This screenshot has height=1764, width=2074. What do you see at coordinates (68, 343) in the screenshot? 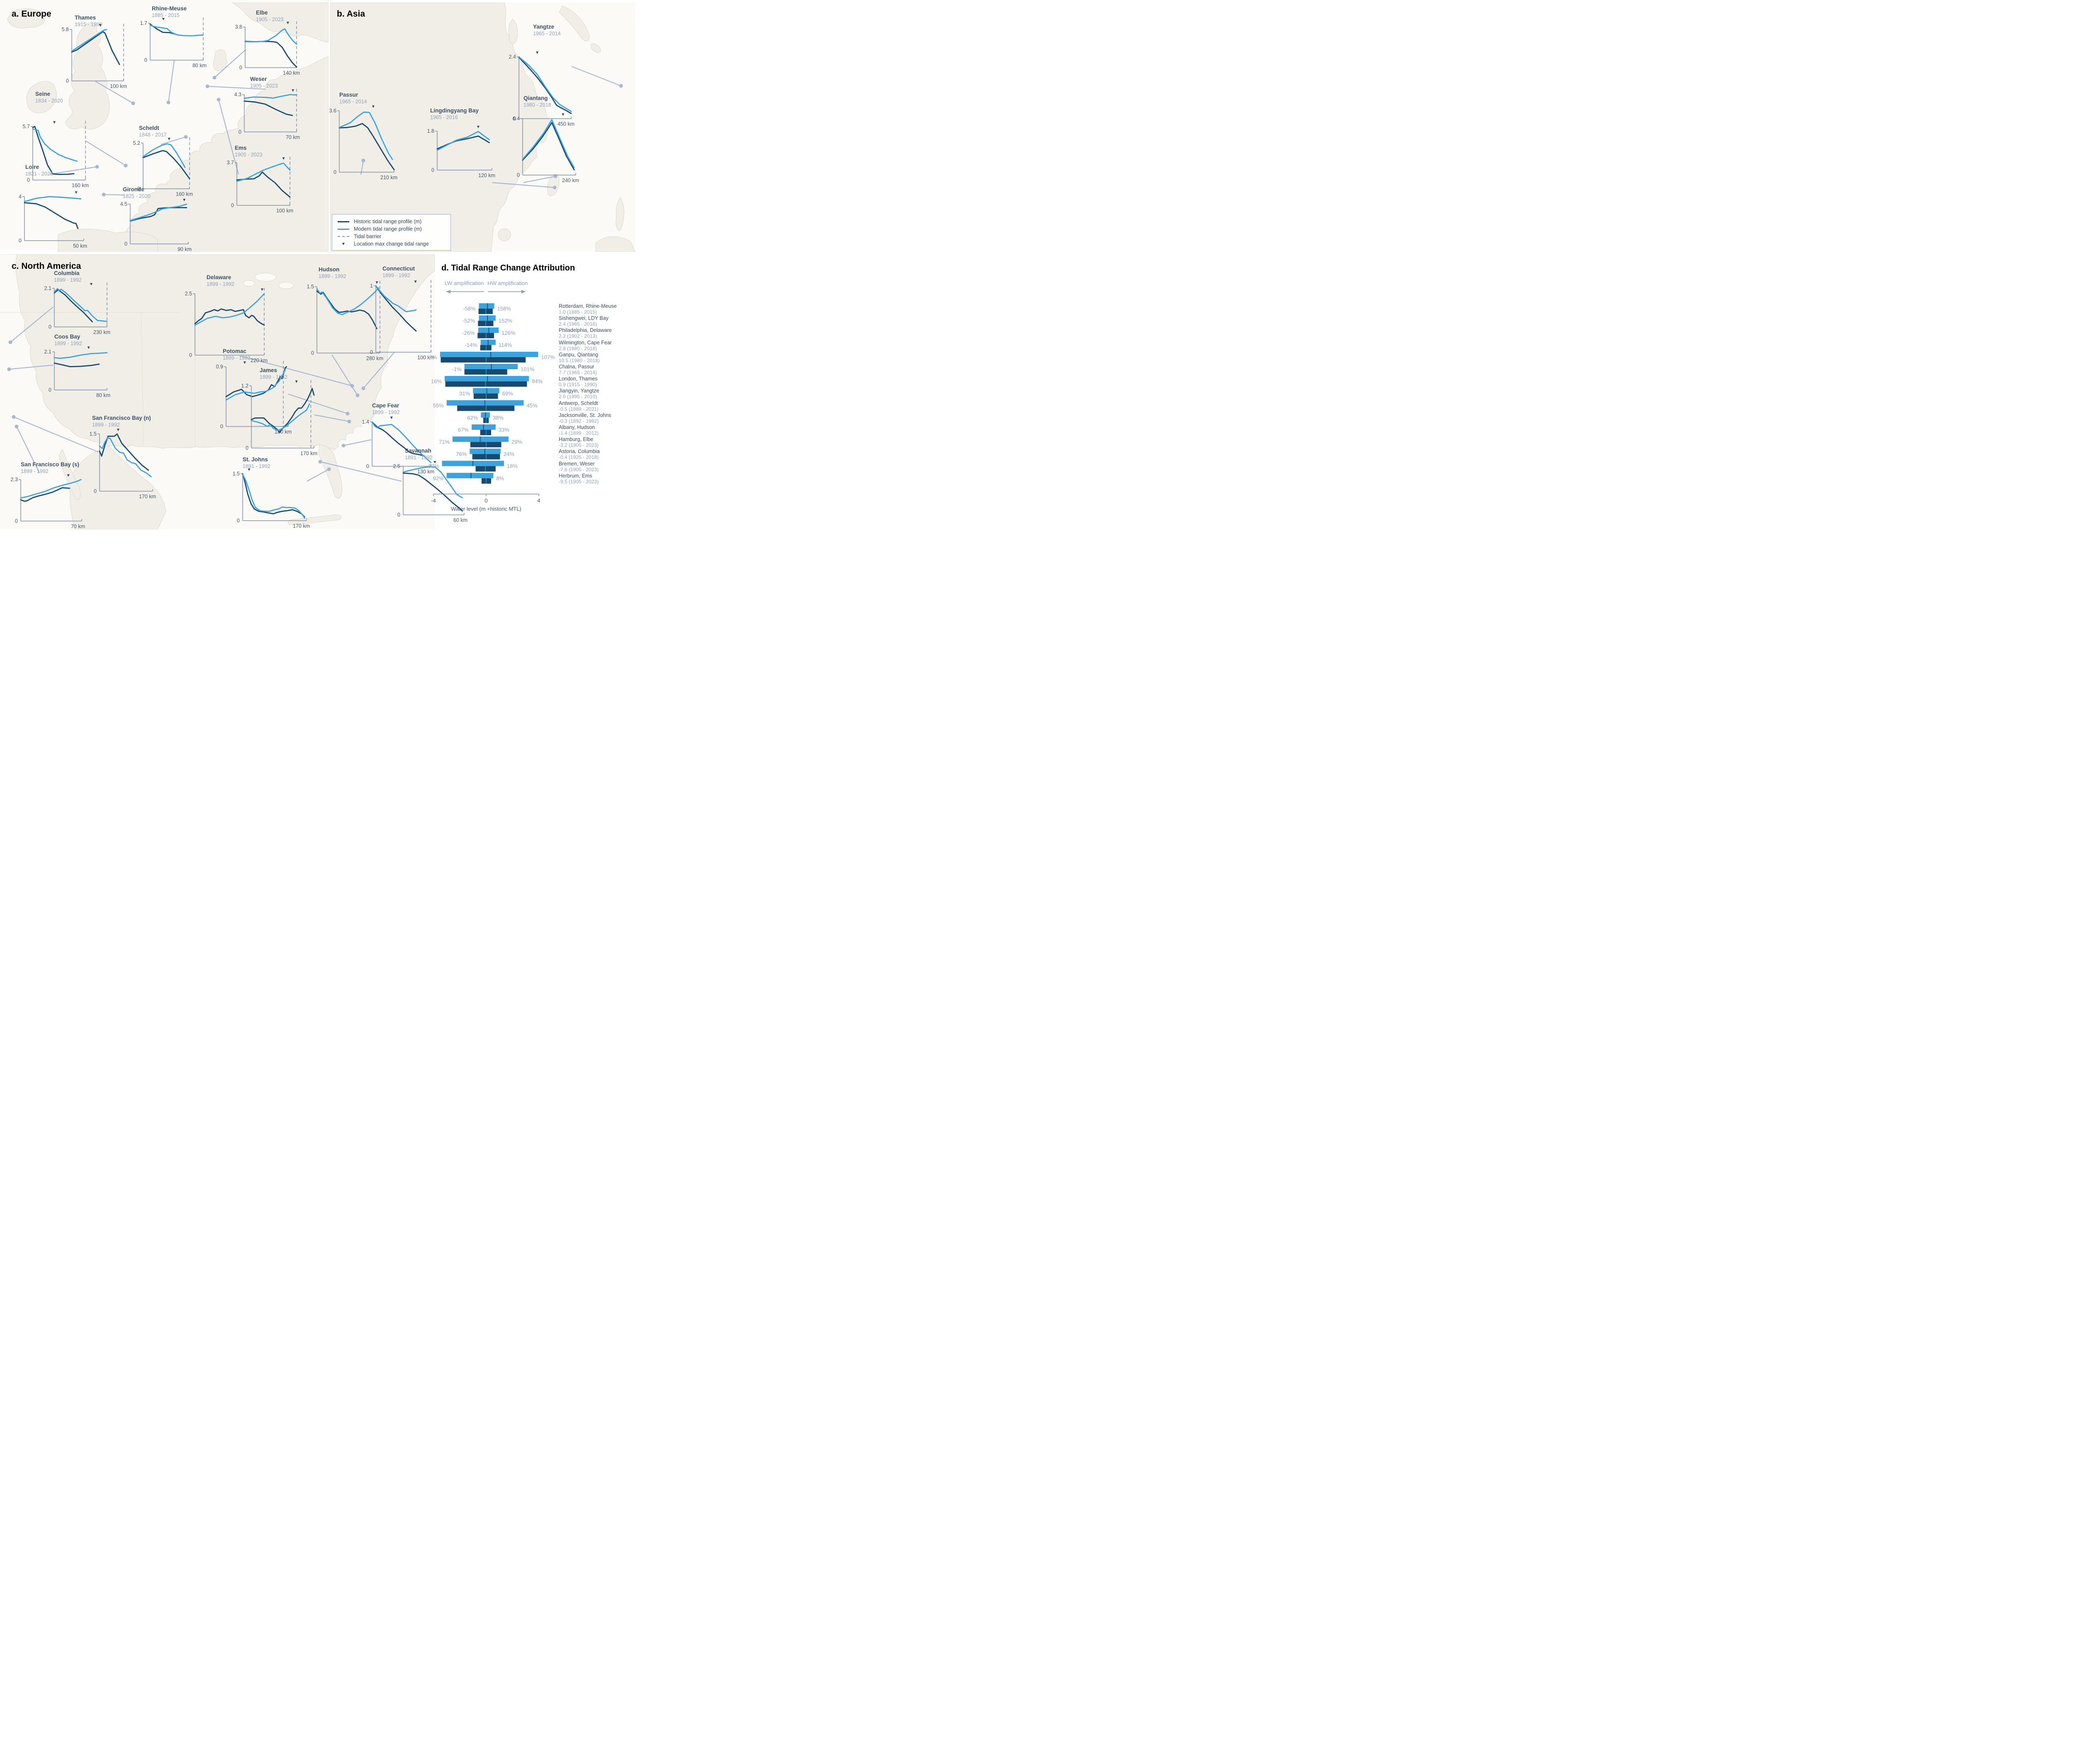
I see `chart-years: 1899 - 1992` at bounding box center [68, 343].